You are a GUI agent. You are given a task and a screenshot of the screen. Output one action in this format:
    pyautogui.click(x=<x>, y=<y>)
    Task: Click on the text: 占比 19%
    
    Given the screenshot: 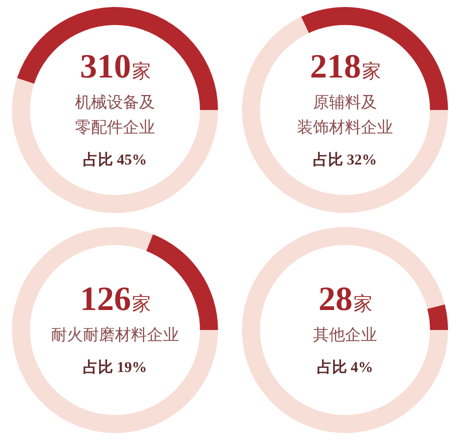 What is the action you would take?
    pyautogui.click(x=115, y=367)
    